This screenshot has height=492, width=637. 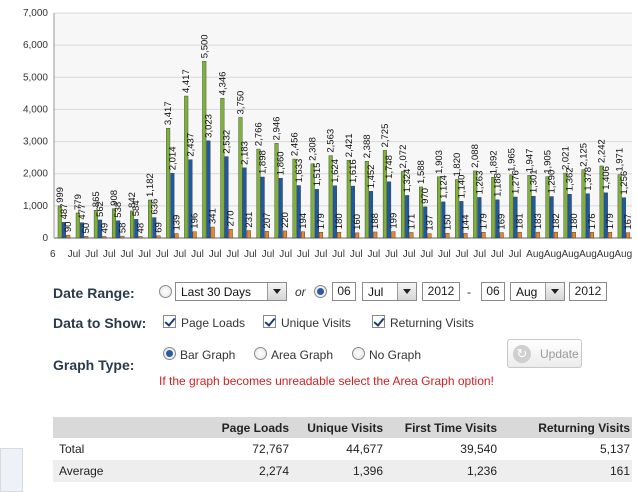 I want to click on page-loads-data-label: 1,588, so click(x=421, y=172).